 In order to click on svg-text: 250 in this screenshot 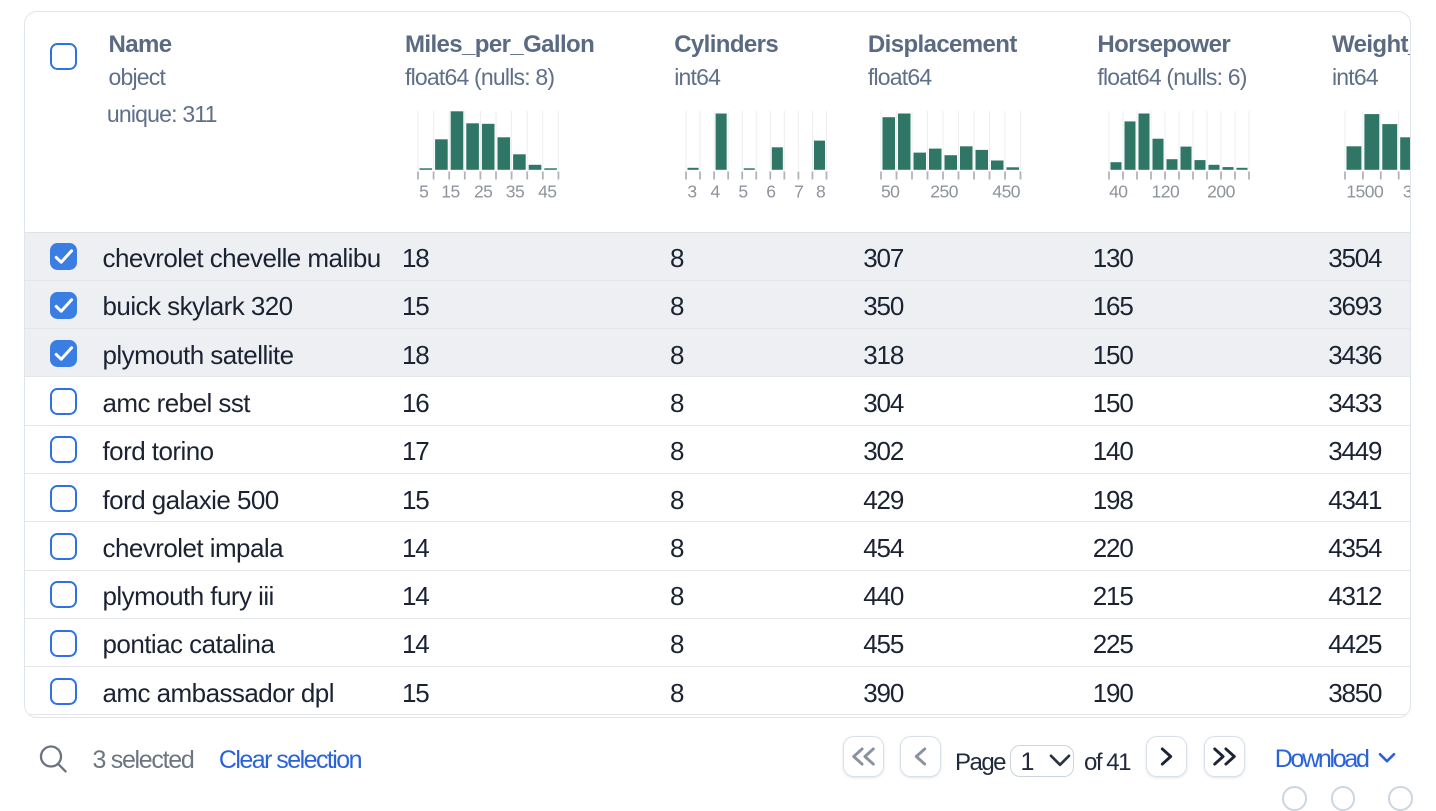, I will do `click(944, 191)`.